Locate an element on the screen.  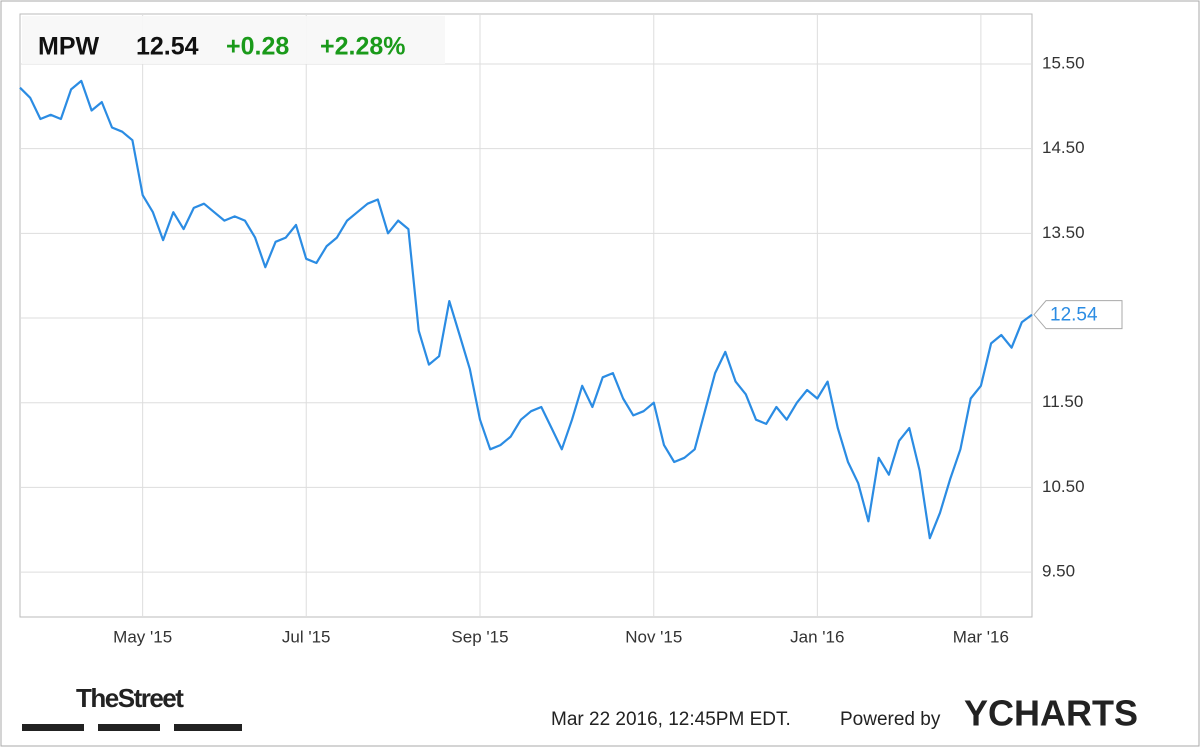
source-logo: TheStreet is located at coordinates (130, 698).